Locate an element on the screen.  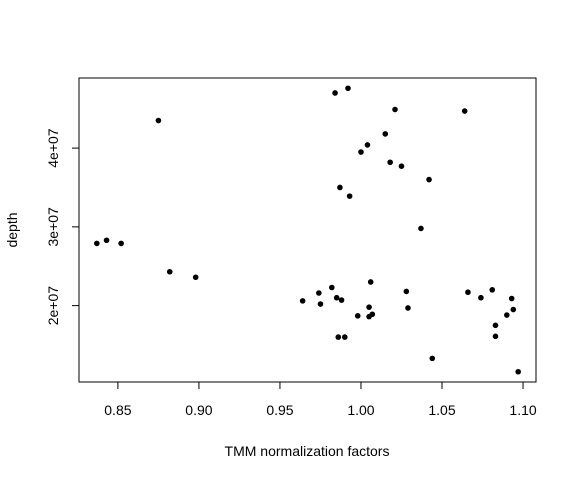
x-tick-label: 0.85 is located at coordinates (117, 410).